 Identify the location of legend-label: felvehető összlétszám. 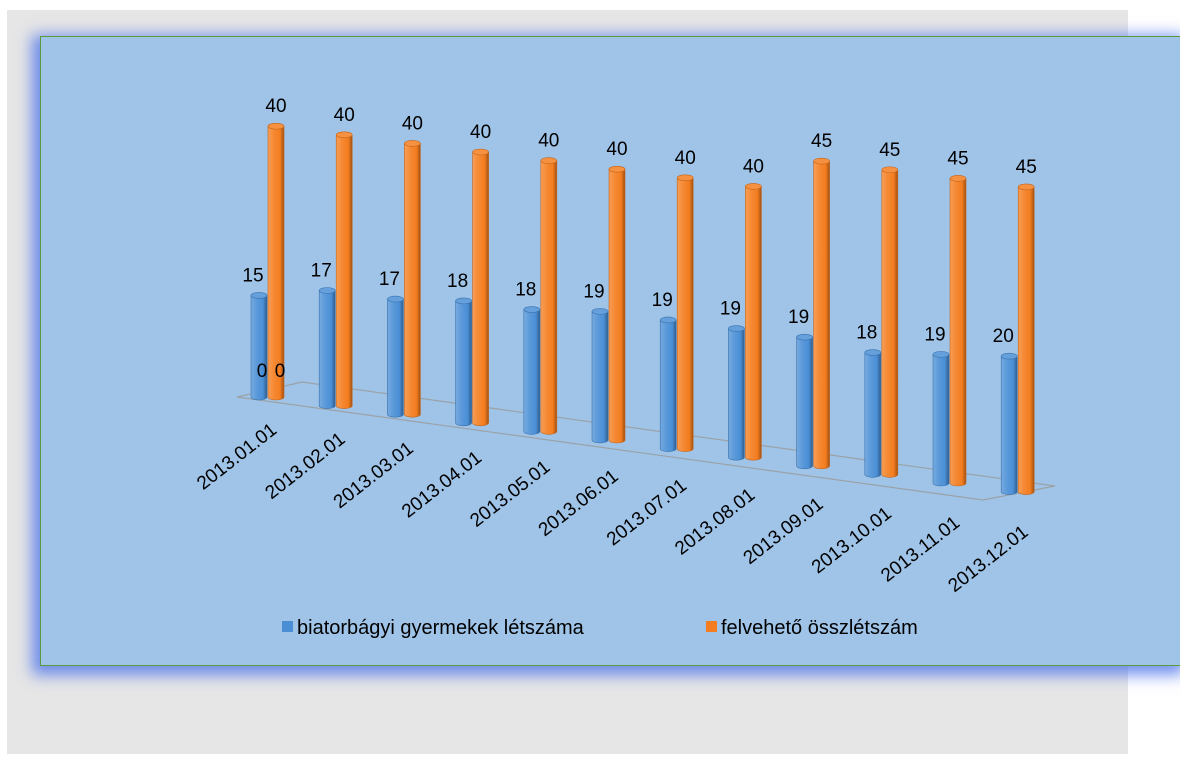
(819, 628).